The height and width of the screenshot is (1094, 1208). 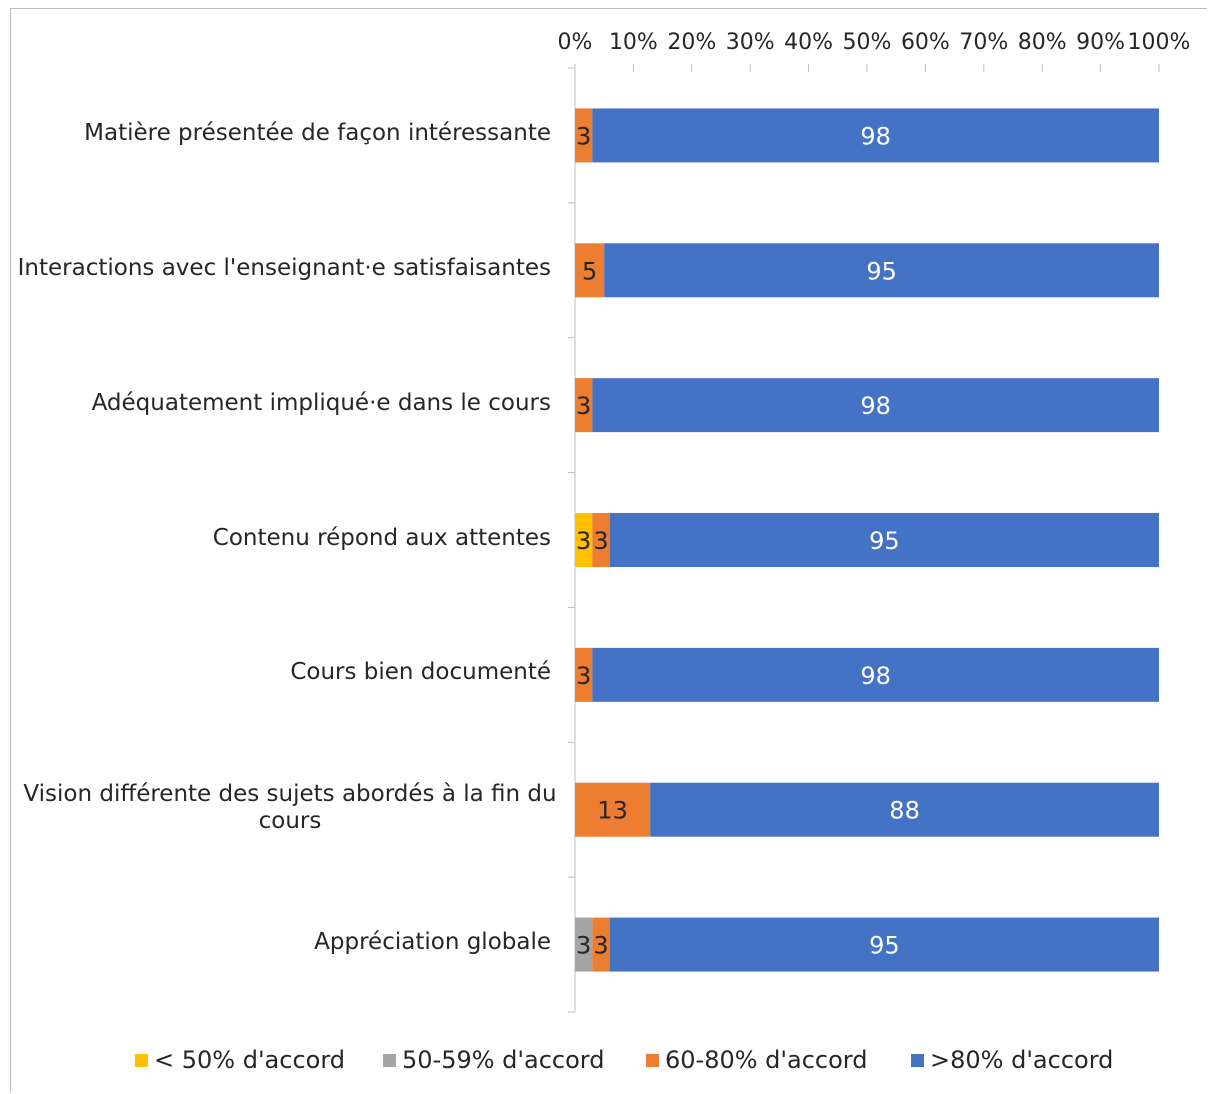 I want to click on legend-item: 60-80% d'accord, so click(x=756, y=1060).